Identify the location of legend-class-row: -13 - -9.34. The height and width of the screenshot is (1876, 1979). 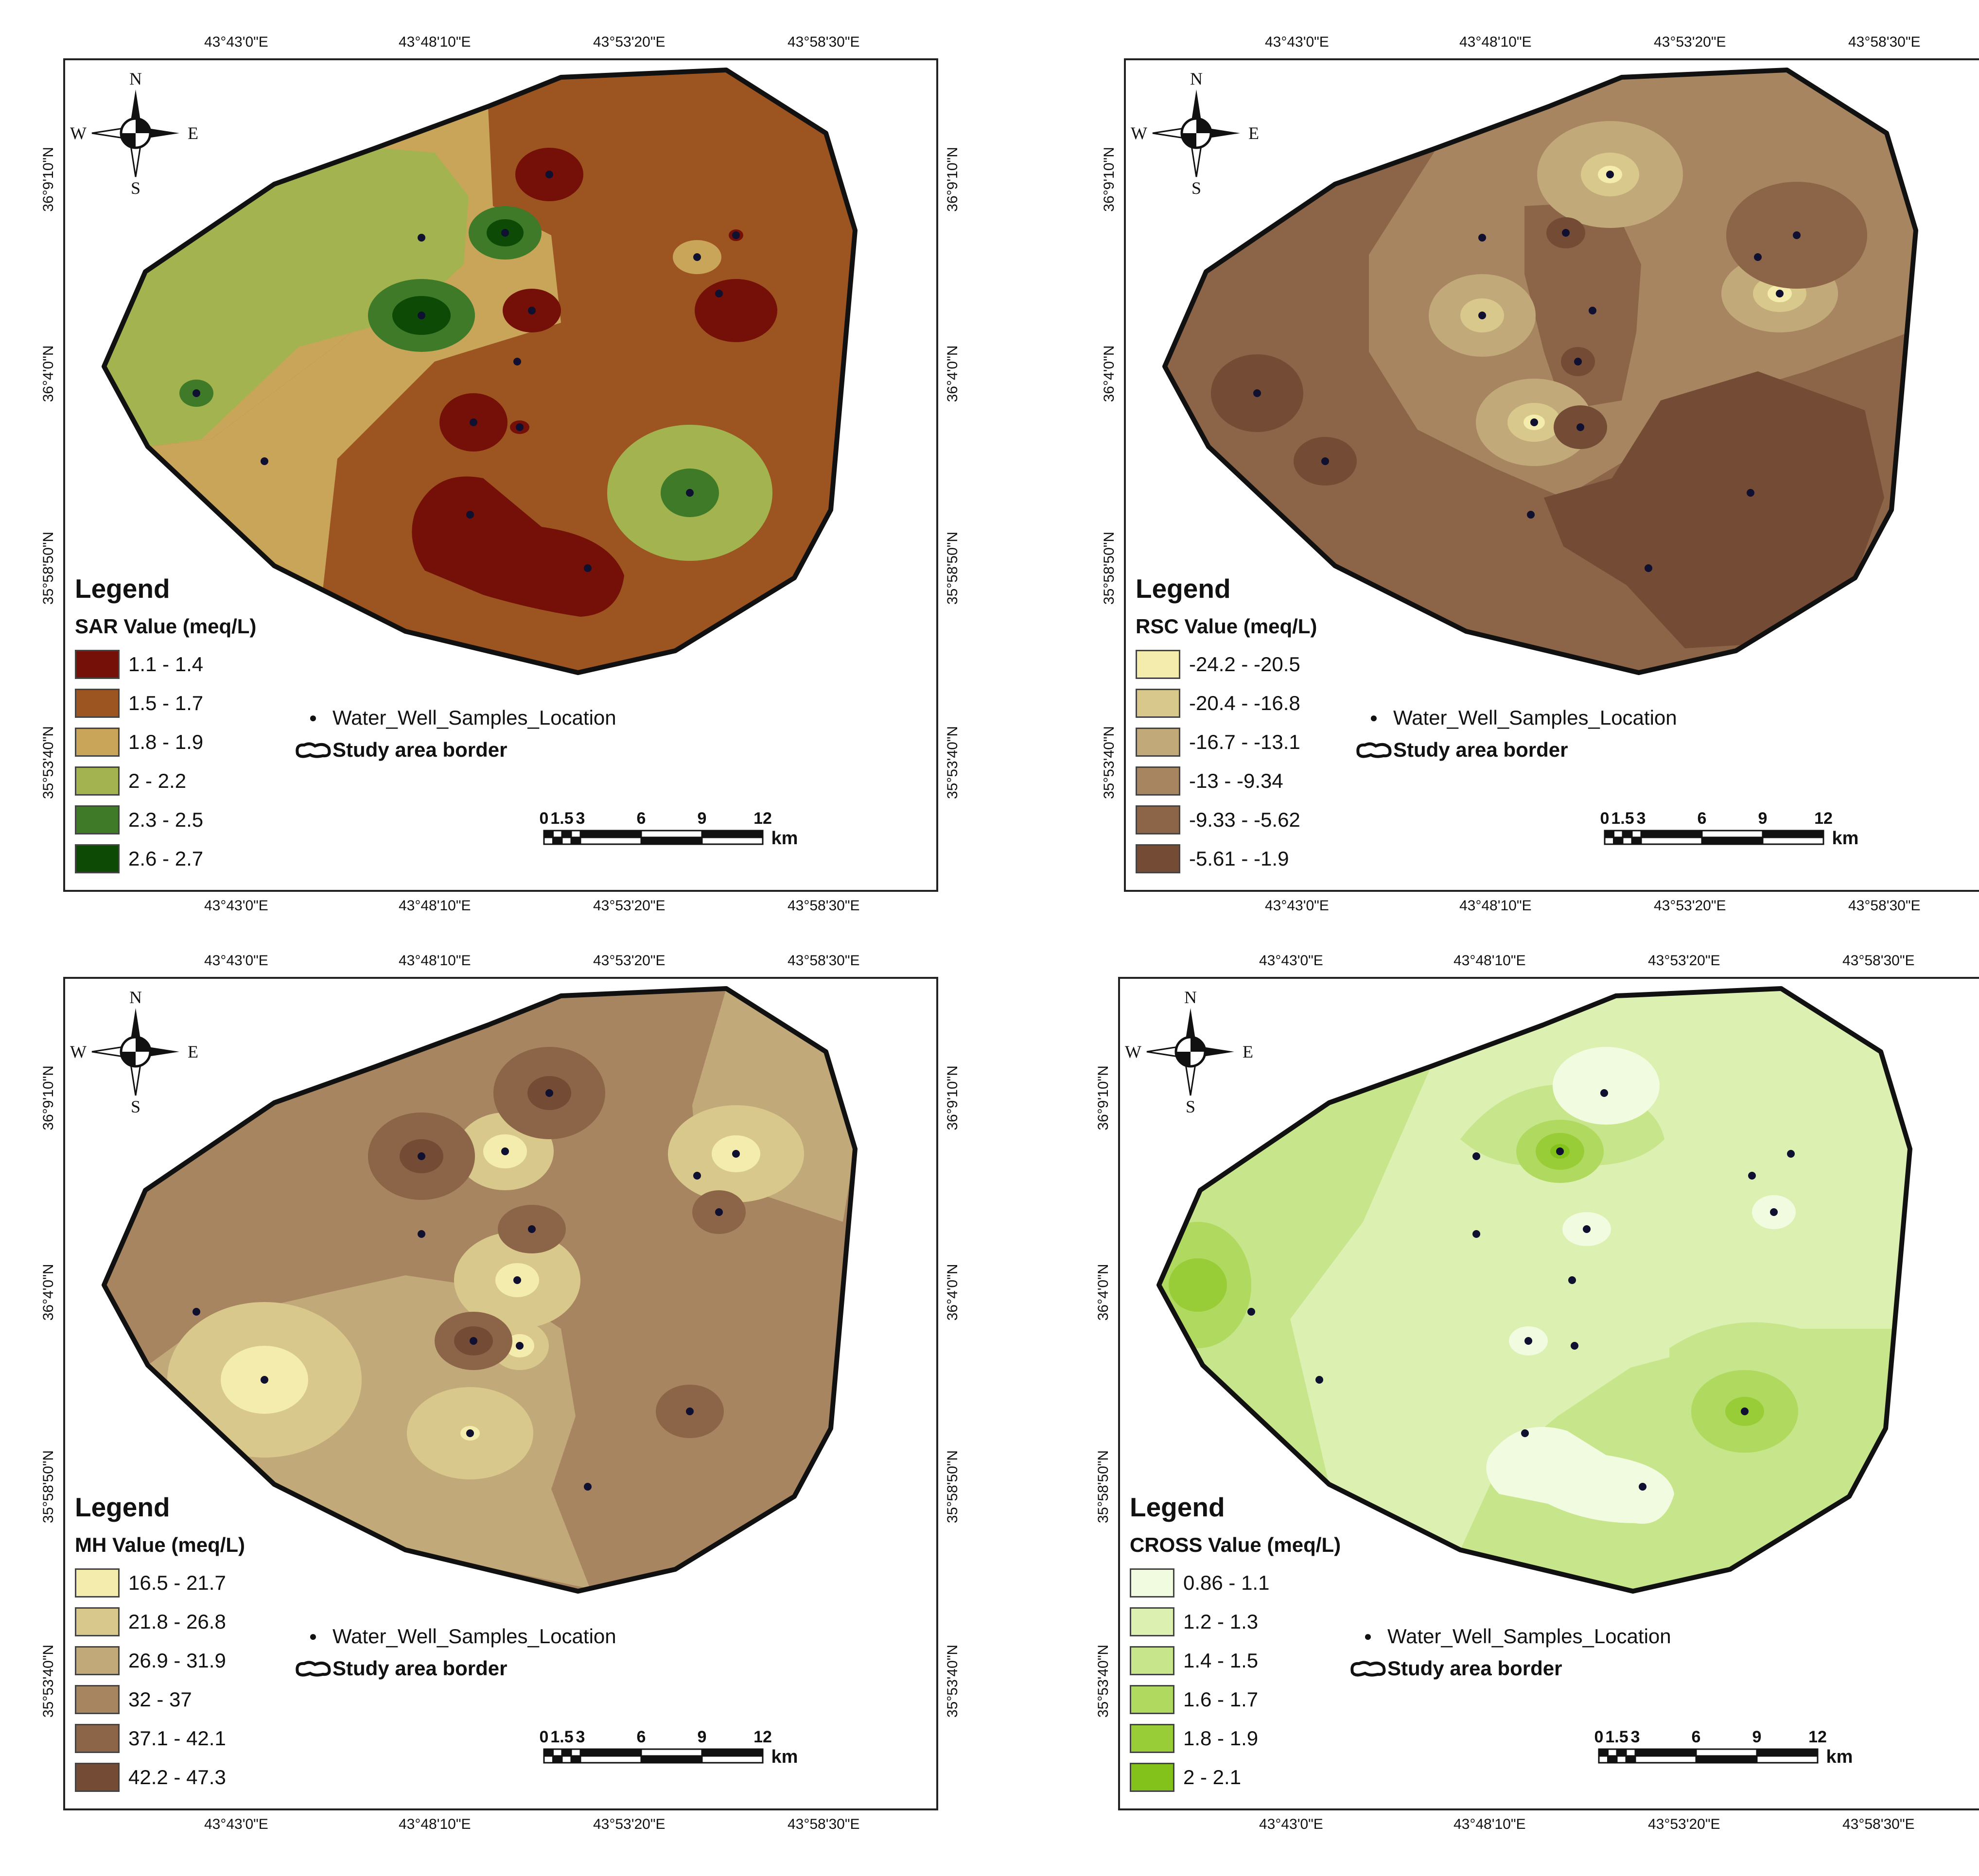
(1281, 781).